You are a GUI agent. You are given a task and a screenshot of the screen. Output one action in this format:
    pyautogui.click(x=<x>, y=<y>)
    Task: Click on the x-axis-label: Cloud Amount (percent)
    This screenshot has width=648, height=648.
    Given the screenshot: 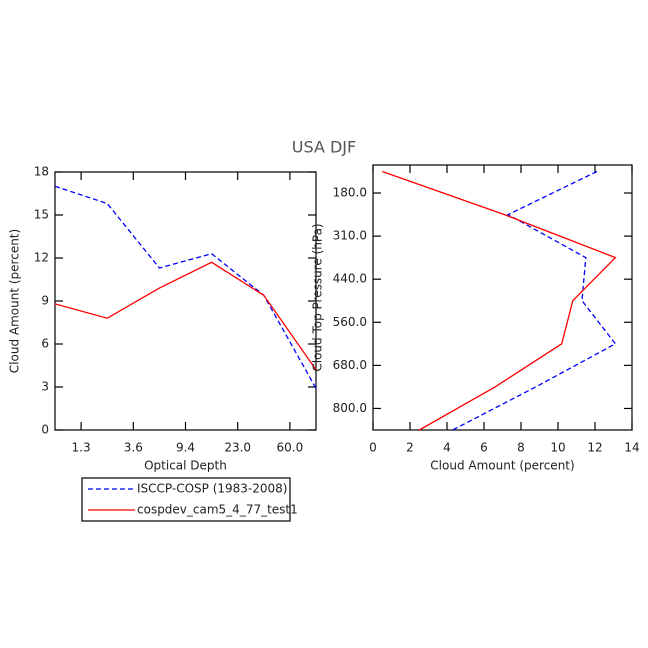 What is the action you would take?
    pyautogui.click(x=502, y=466)
    